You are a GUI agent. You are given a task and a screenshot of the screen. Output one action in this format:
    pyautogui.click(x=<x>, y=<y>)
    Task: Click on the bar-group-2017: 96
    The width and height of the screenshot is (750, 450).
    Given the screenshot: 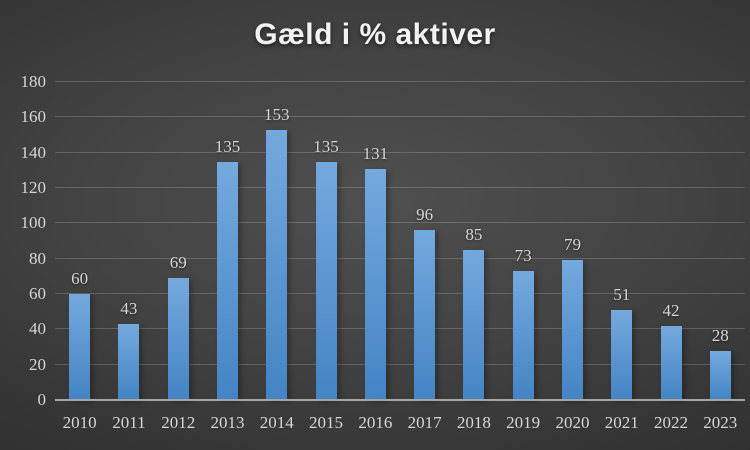 What is the action you would take?
    pyautogui.click(x=424, y=241)
    